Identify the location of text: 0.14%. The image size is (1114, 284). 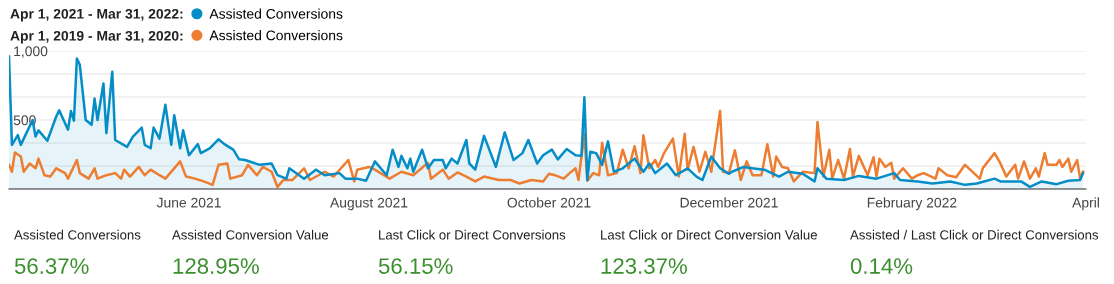
(881, 266).